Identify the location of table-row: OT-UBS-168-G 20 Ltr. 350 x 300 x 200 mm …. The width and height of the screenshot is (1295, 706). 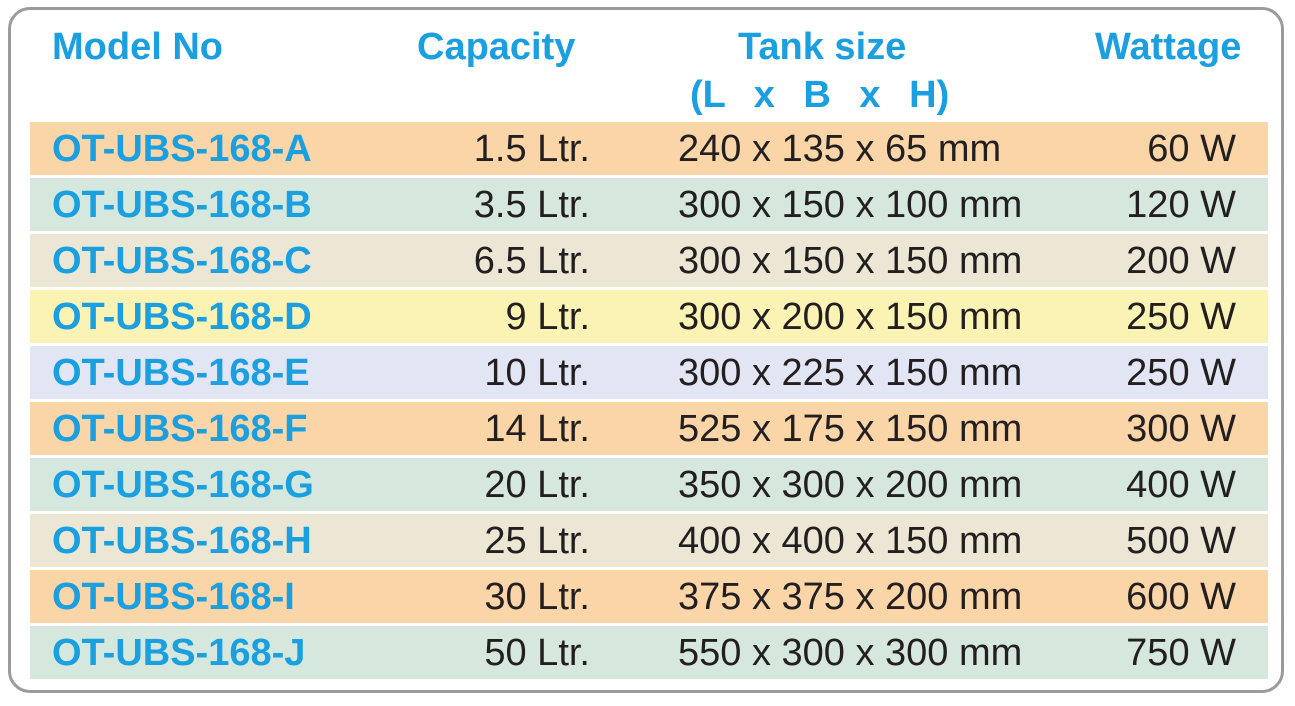
(649, 484).